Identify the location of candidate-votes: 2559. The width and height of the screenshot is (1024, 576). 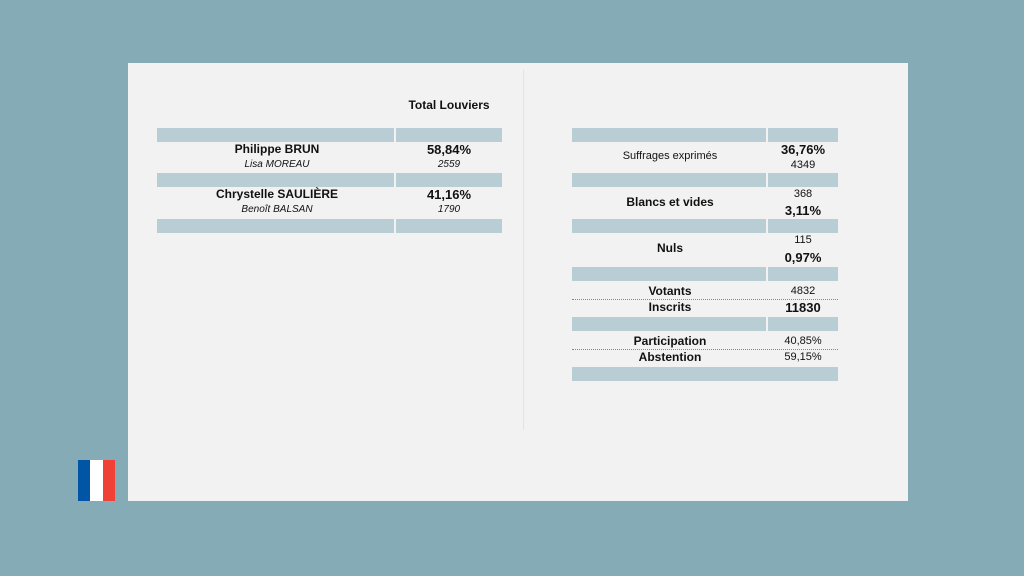
(449, 164).